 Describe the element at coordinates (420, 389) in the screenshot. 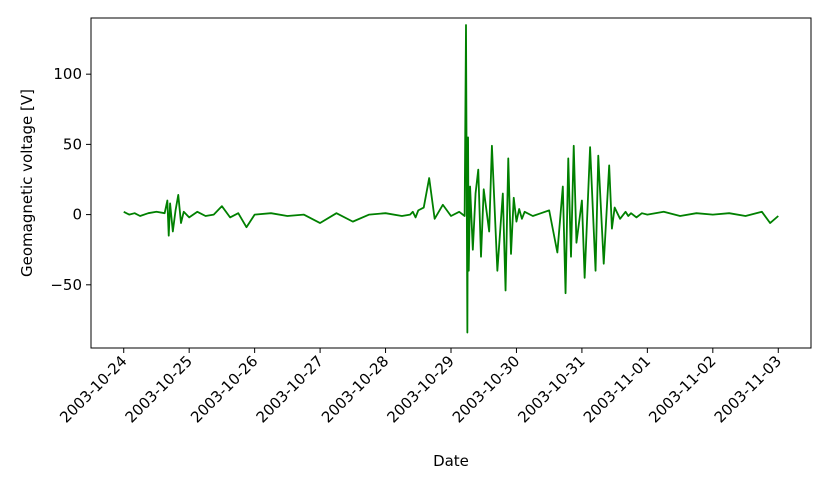

I see `x-tick-label: 2003-10-29` at that location.